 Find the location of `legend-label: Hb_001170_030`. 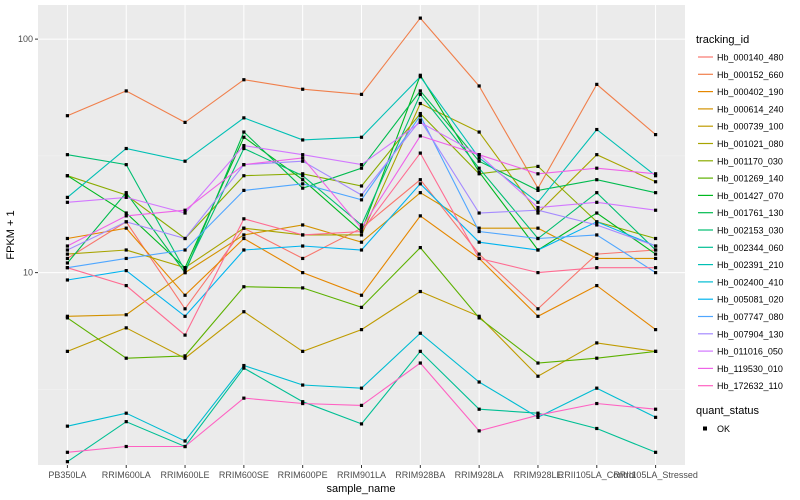

legend-label: Hb_001170_030 is located at coordinates (750, 161).